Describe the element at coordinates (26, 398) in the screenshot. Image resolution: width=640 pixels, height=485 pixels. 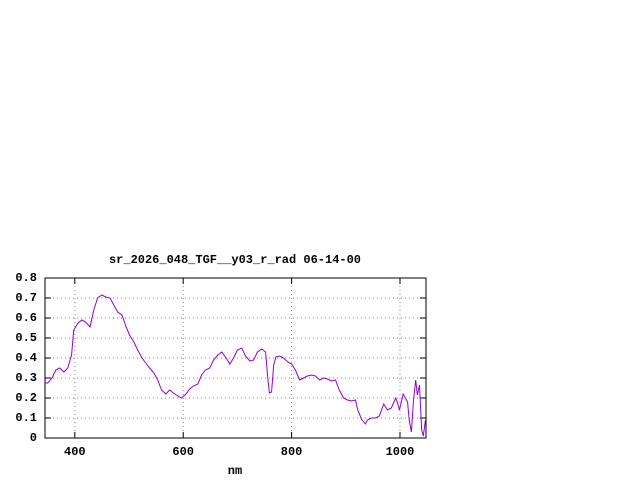
I see `y-tick-label: 0.2` at that location.